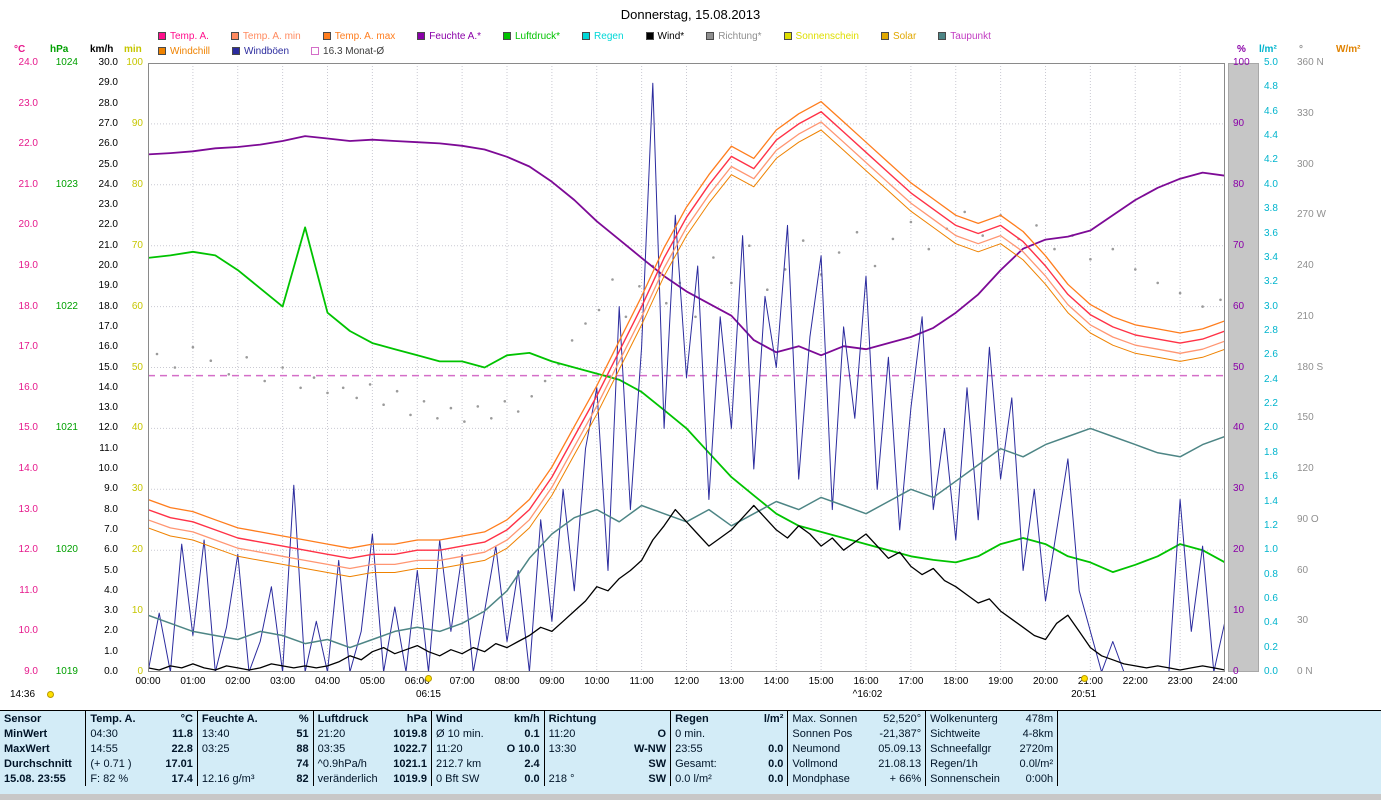 This screenshot has width=1381, height=800. I want to click on tick-label: 0, so click(140, 671).